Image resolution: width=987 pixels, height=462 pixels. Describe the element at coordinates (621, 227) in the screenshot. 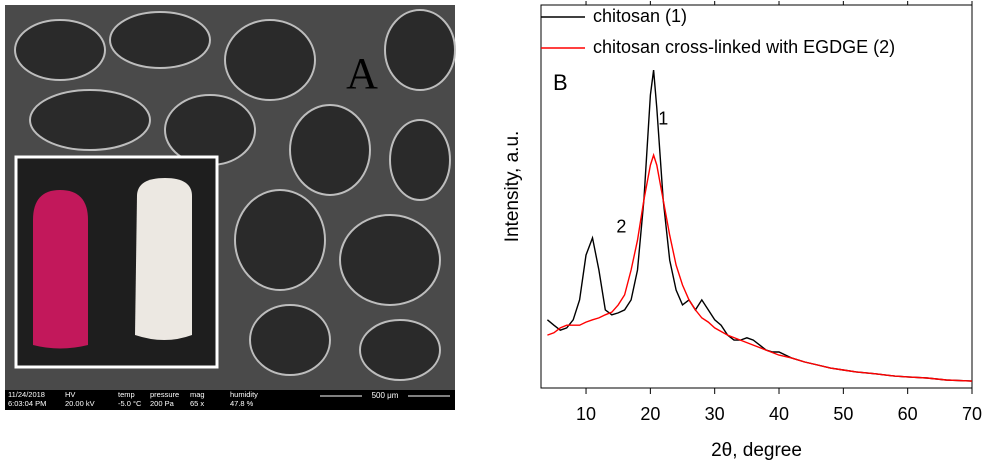

I see `annotation: 2` at that location.